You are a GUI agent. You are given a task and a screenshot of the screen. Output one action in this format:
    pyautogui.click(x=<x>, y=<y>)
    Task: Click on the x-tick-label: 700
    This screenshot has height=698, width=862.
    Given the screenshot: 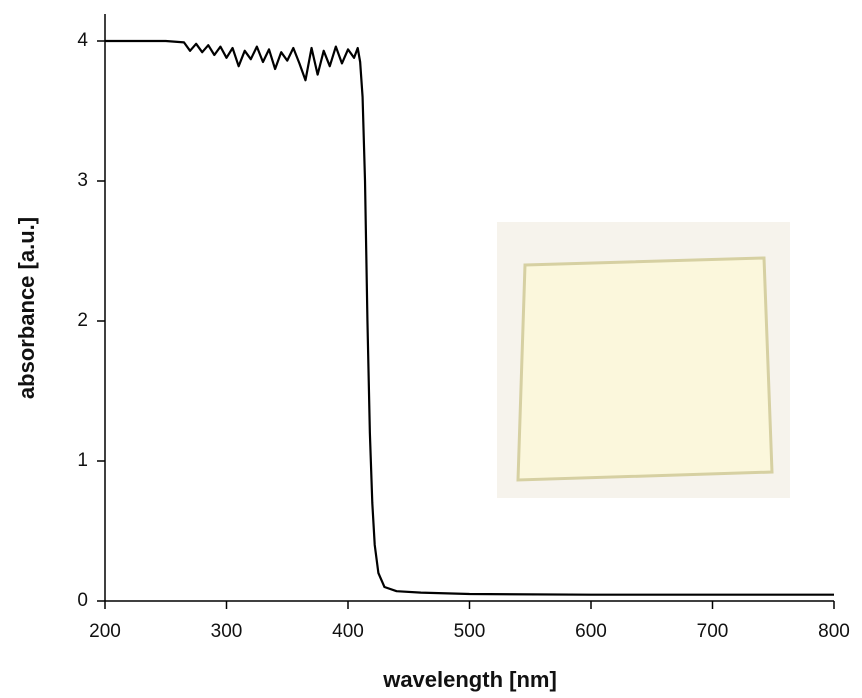 What is the action you would take?
    pyautogui.click(x=713, y=631)
    